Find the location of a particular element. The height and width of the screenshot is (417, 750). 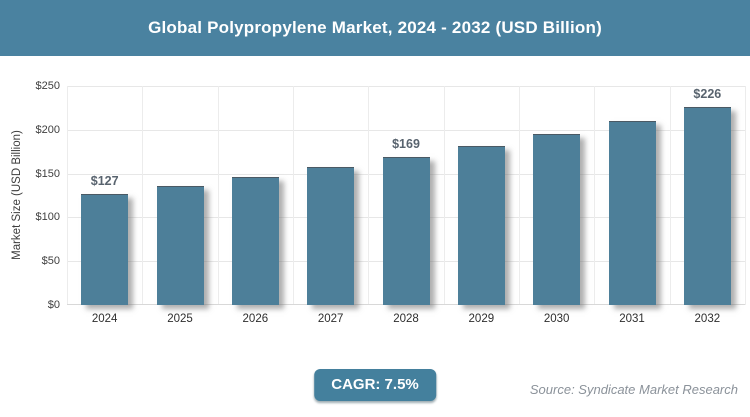

bar-2030 is located at coordinates (557, 219).